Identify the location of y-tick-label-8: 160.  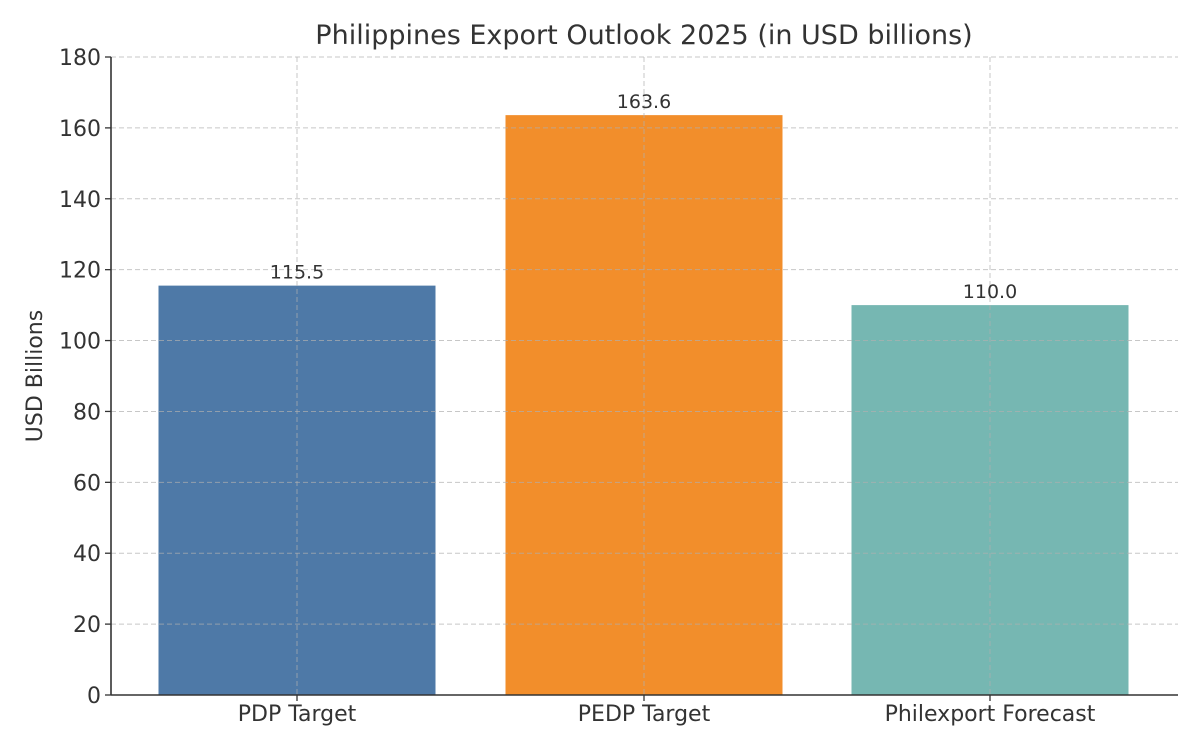
(80, 129).